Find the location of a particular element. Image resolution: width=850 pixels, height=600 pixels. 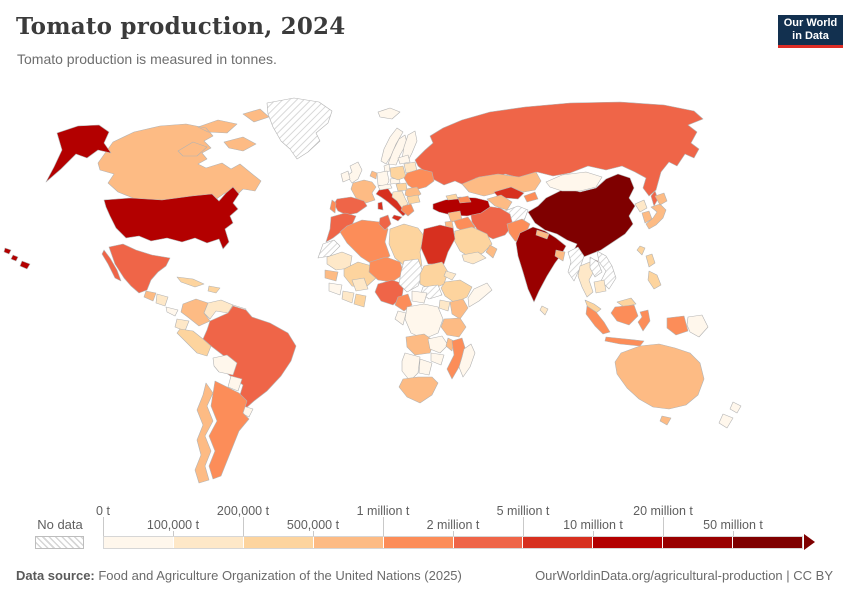

country-mongolia is located at coordinates (574, 181).